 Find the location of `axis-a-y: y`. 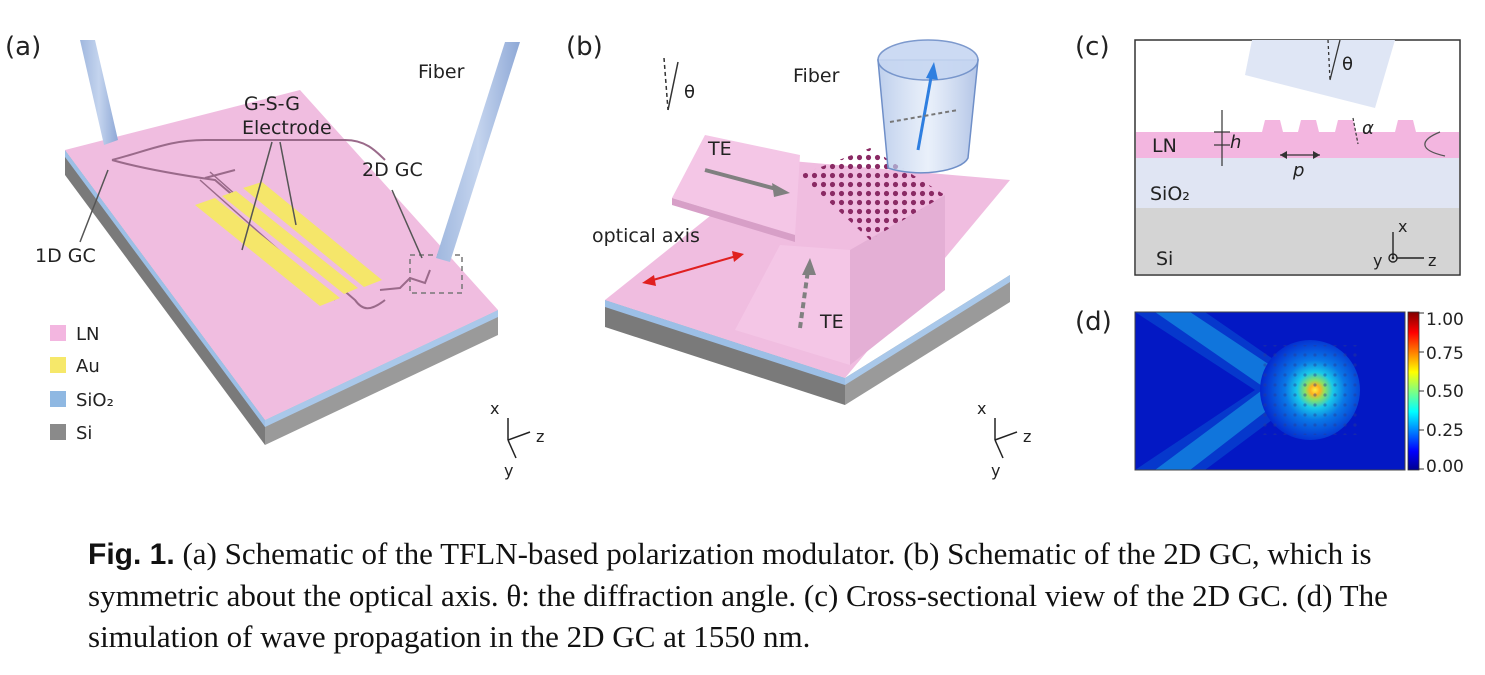

axis-a-y: y is located at coordinates (508, 470).